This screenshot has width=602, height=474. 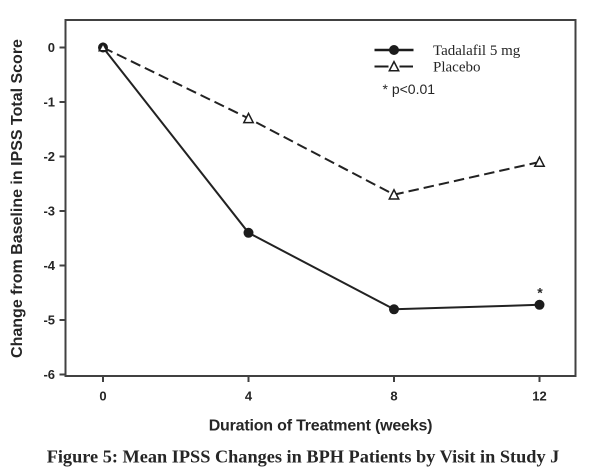 I want to click on svg-text: -1, so click(x=49, y=102).